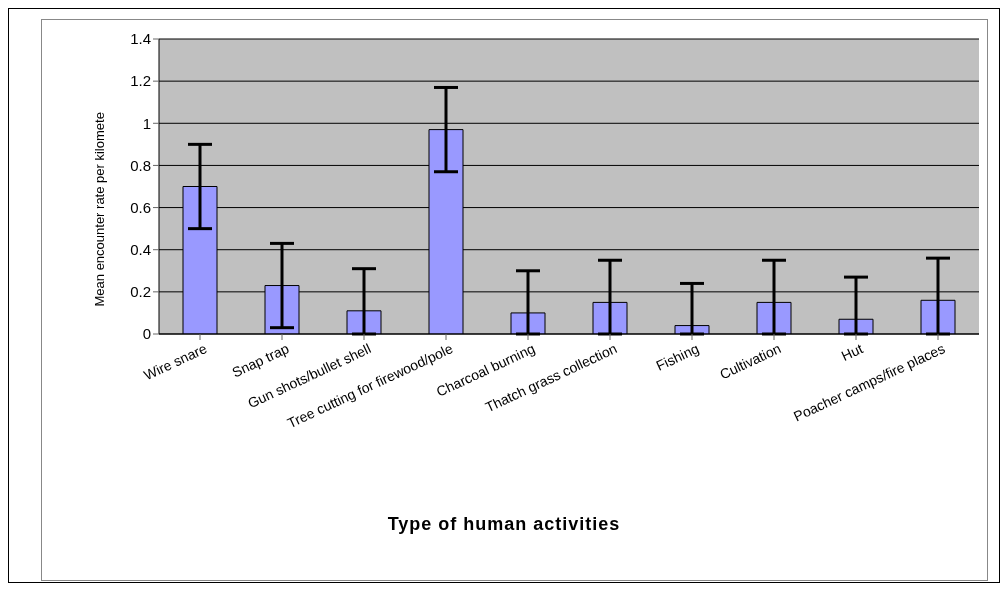 The image size is (1006, 589). What do you see at coordinates (99, 209) in the screenshot?
I see `y-axis-title: Mean encounter rate per kilomete` at bounding box center [99, 209].